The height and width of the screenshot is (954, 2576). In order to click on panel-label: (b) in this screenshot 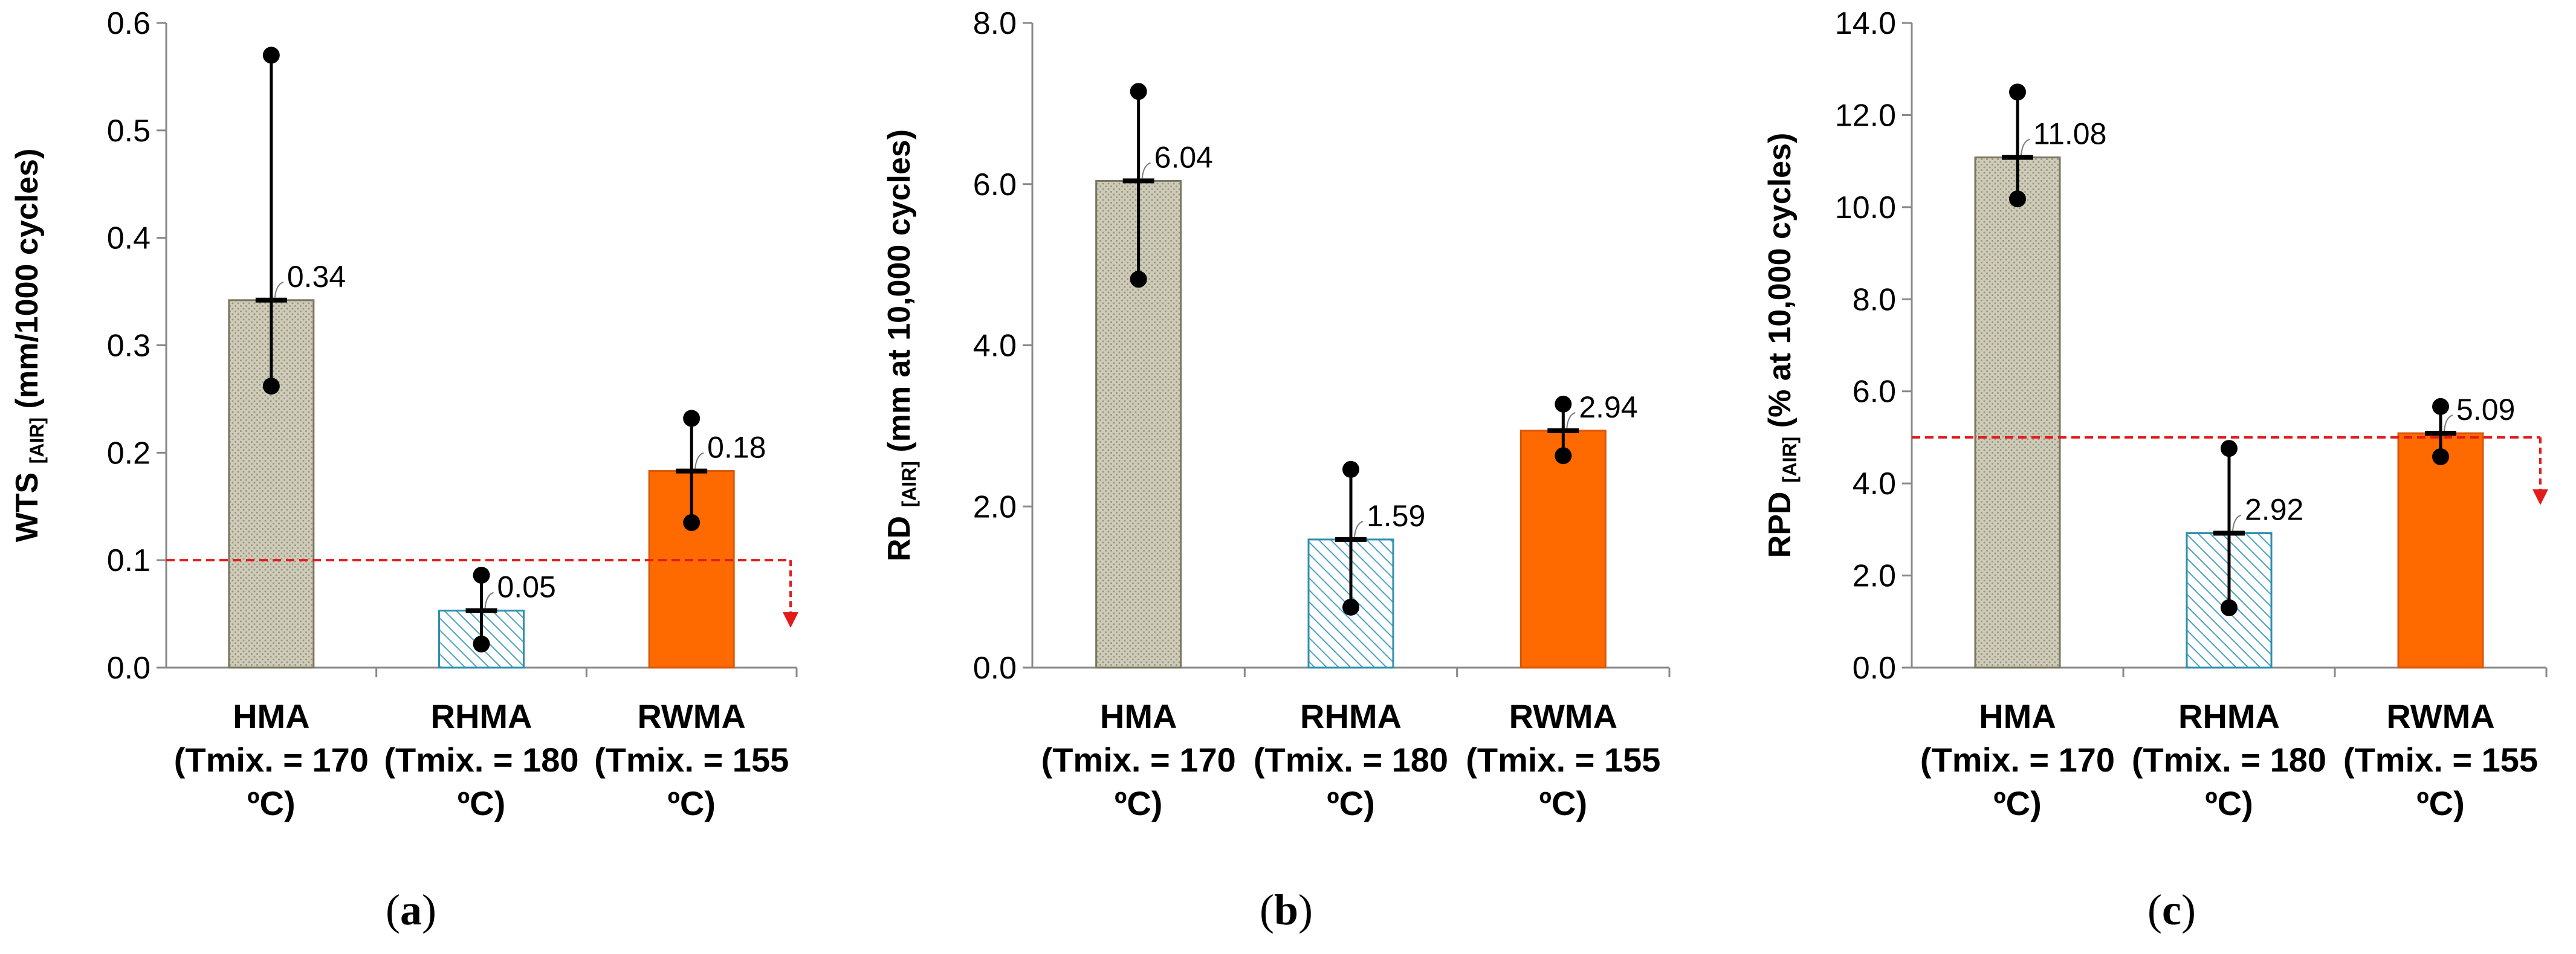, I will do `click(1286, 910)`.